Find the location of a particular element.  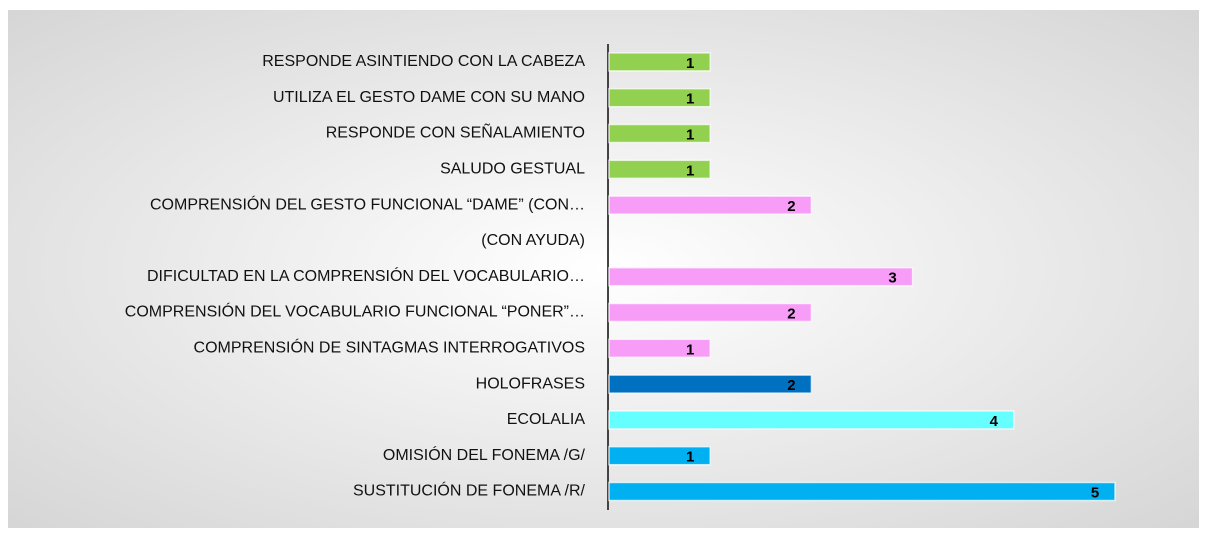

value-label: 3 is located at coordinates (892, 278).